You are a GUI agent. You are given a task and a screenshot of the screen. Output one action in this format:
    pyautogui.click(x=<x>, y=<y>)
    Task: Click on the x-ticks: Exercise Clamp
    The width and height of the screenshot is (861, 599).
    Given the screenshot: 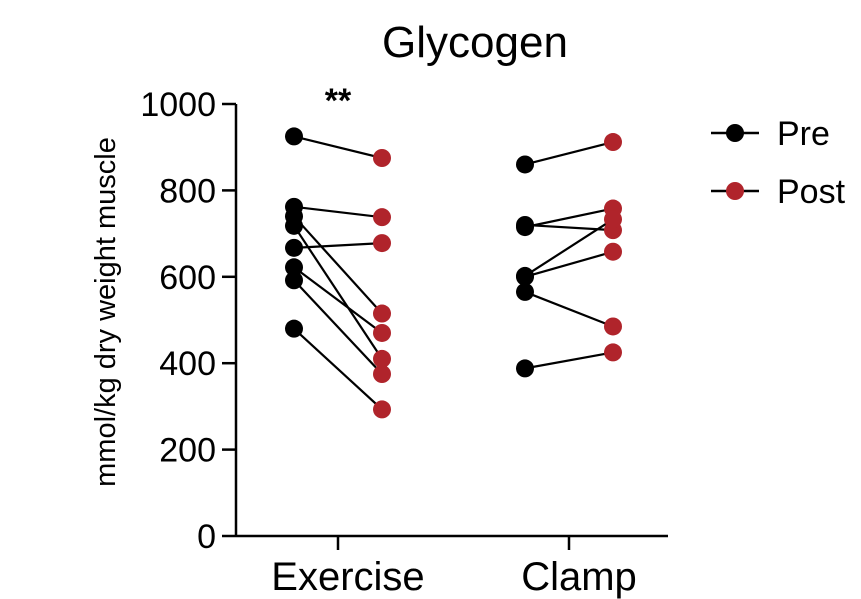 What is the action you would take?
    pyautogui.click(x=454, y=567)
    